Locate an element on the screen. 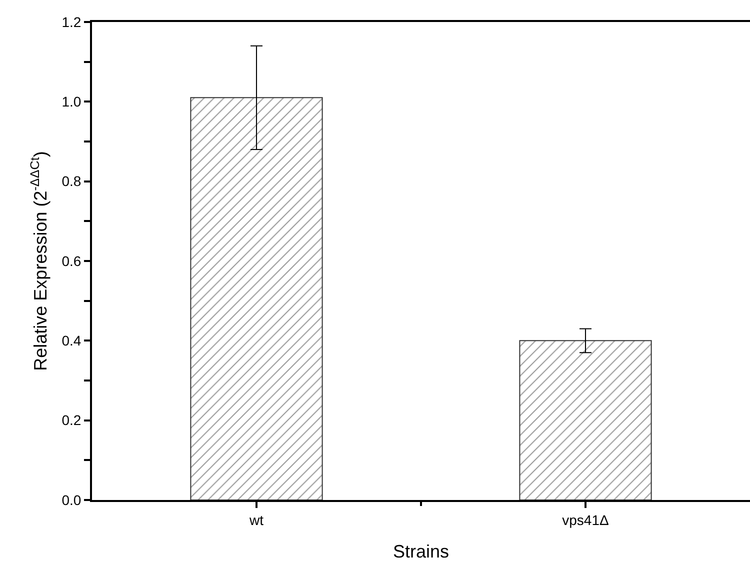 This screenshot has height=568, width=750. x-tick-label: vps41Δ is located at coordinates (585, 520).